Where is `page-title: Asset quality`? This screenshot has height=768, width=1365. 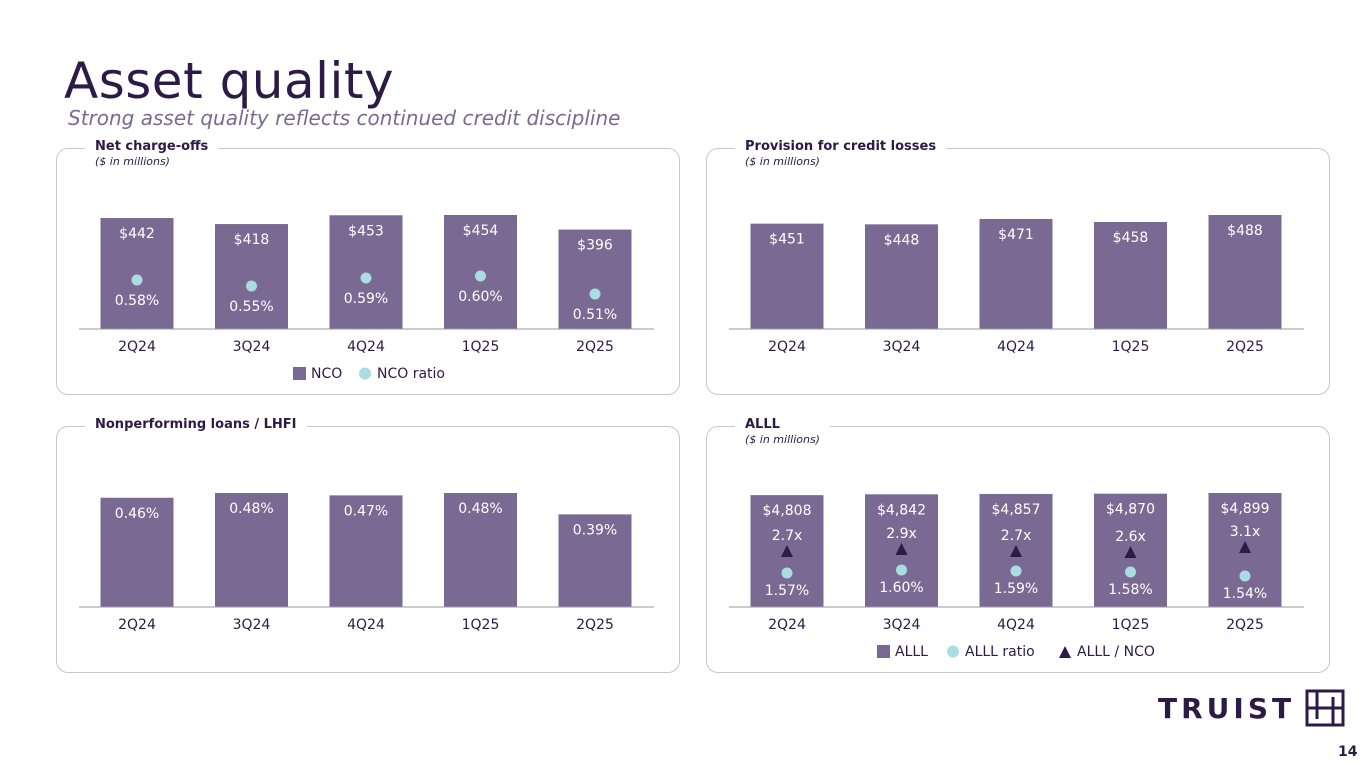
page-title: Asset quality is located at coordinates (229, 81).